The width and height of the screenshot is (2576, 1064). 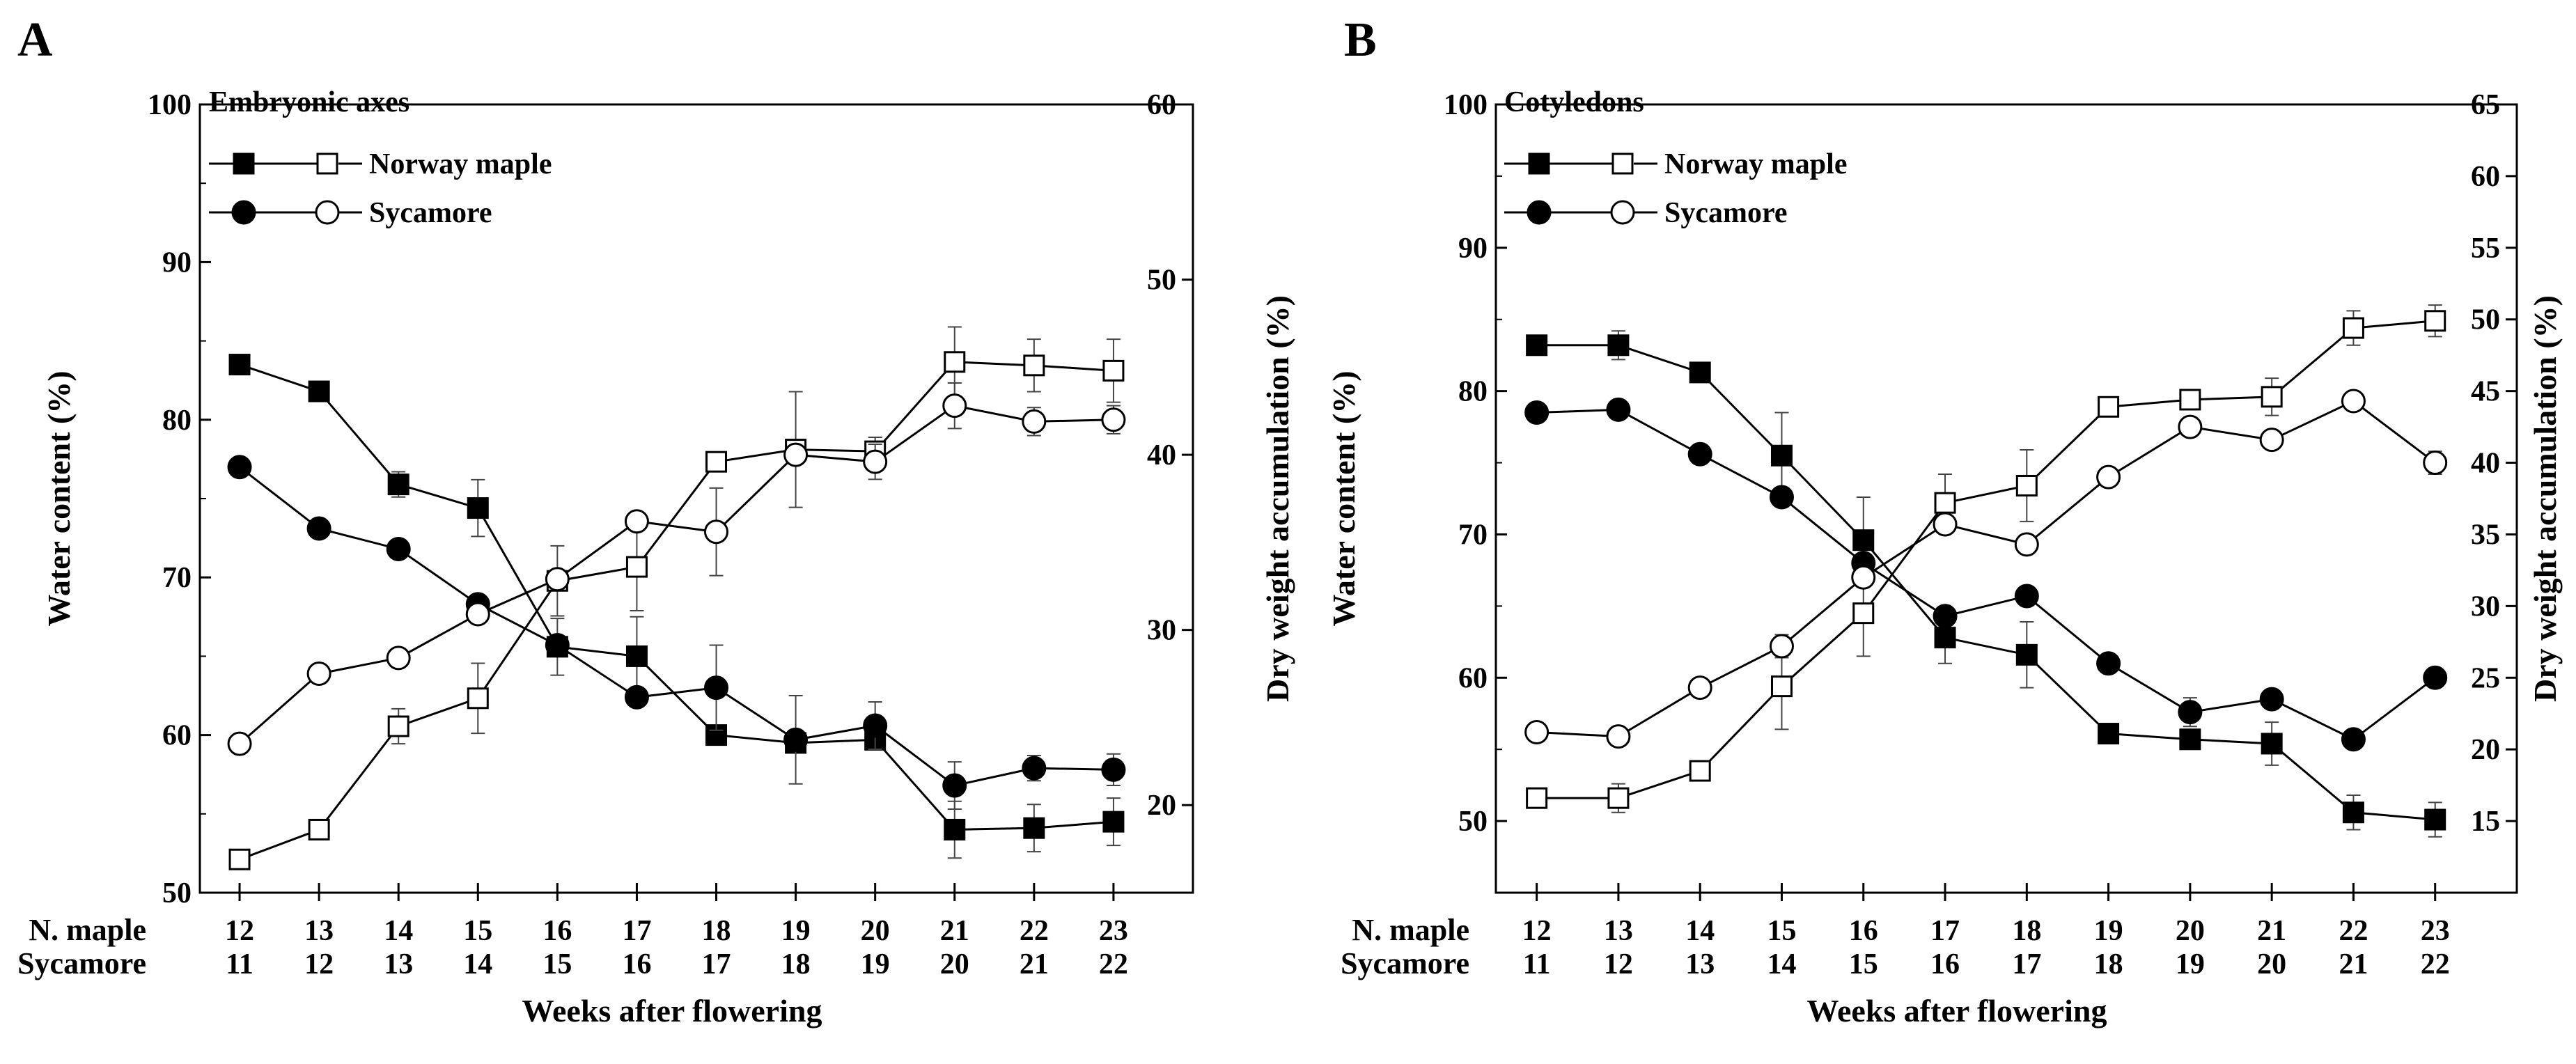 What do you see at coordinates (557, 931) in the screenshot?
I see `x-tick-label-norway-maple: 16` at bounding box center [557, 931].